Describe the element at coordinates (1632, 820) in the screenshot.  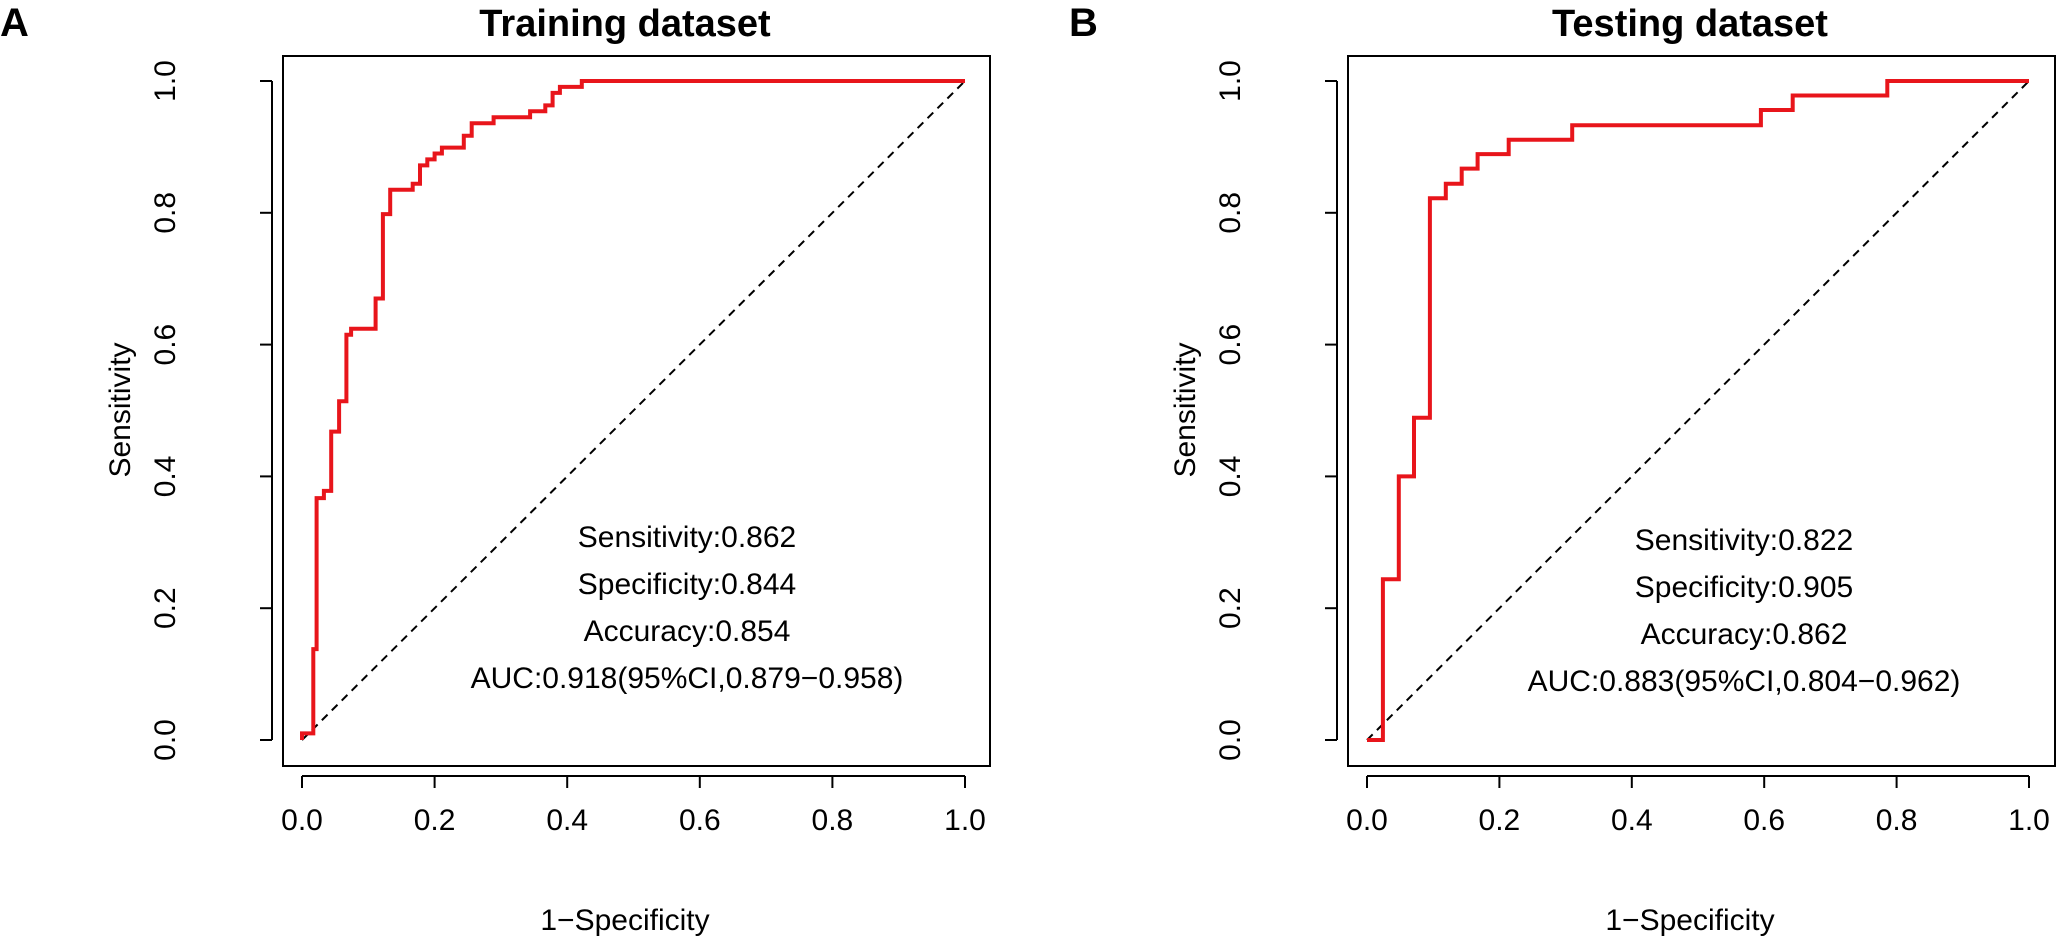
I see `x-tick-label-b-2: 0.4` at that location.